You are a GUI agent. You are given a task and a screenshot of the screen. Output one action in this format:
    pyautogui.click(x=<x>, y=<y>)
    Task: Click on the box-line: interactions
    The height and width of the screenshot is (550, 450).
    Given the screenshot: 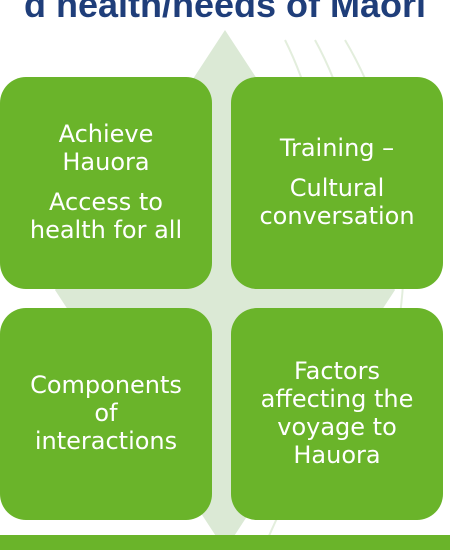 What is the action you would take?
    pyautogui.click(x=106, y=440)
    